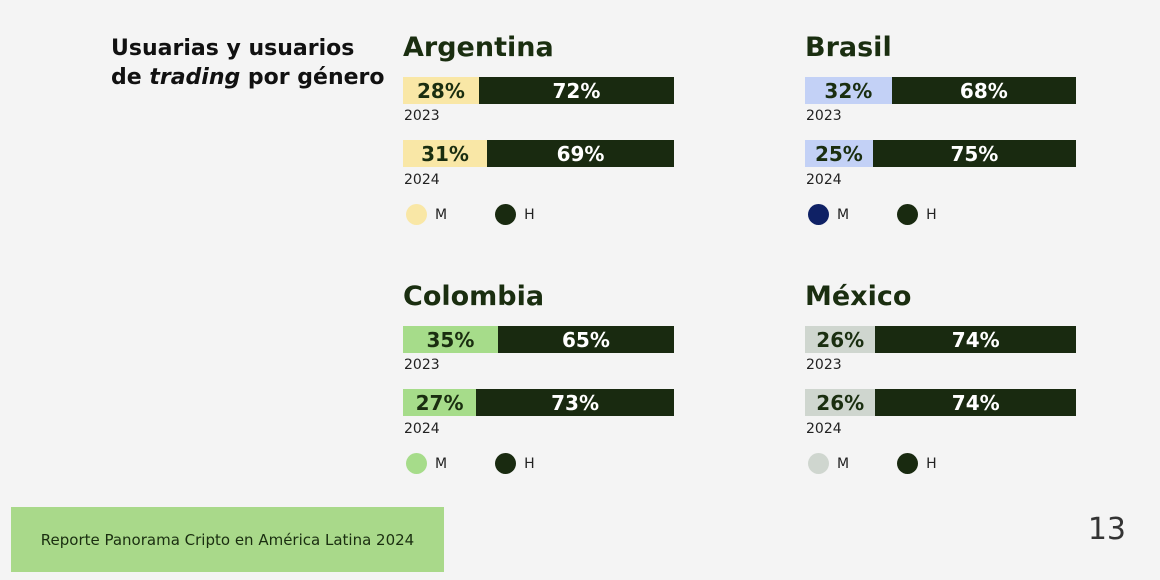  What do you see at coordinates (312, 77) in the screenshot?
I see `chart-title-line2-post: por género` at bounding box center [312, 77].